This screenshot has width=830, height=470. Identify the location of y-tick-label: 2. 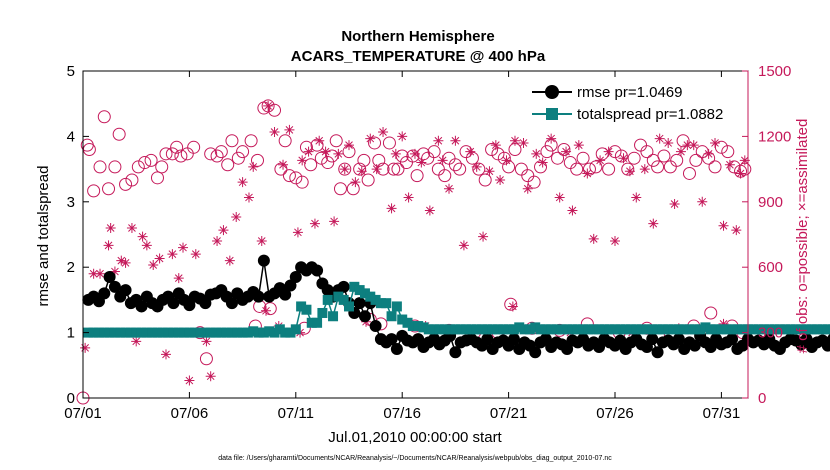
(71, 267).